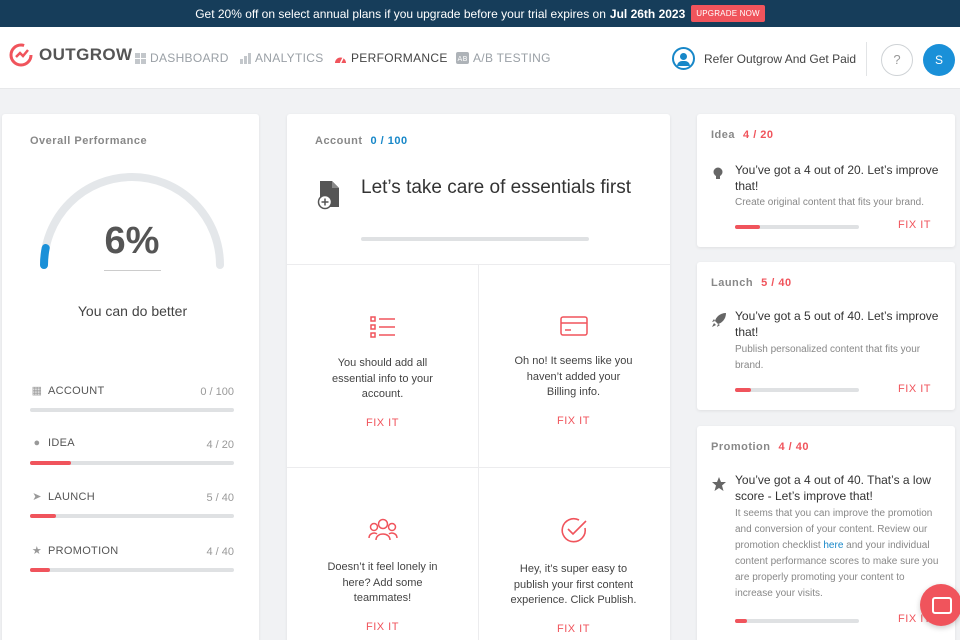 Image resolution: width=960 pixels, height=640 pixels. Describe the element at coordinates (866, 59) in the screenshot. I see `nav-divider` at that location.